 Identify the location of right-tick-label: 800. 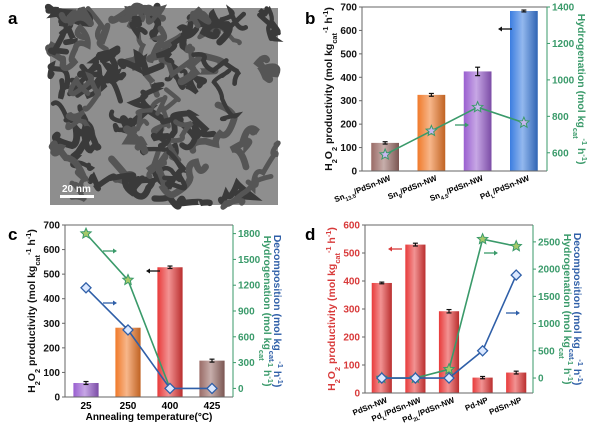
(560, 117).